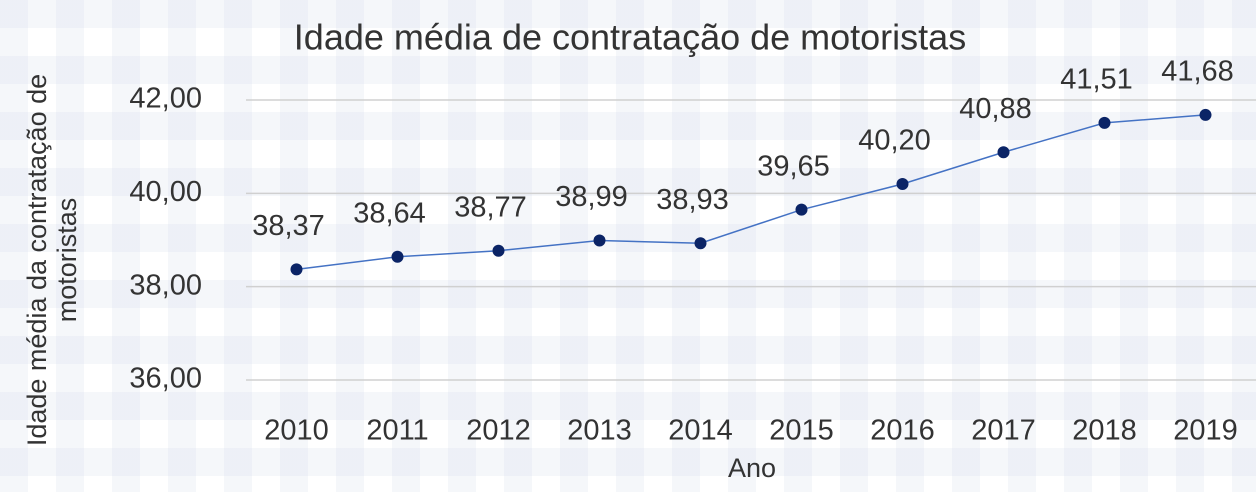  Describe the element at coordinates (397, 431) in the screenshot. I see `x-tick-label: 2011` at that location.